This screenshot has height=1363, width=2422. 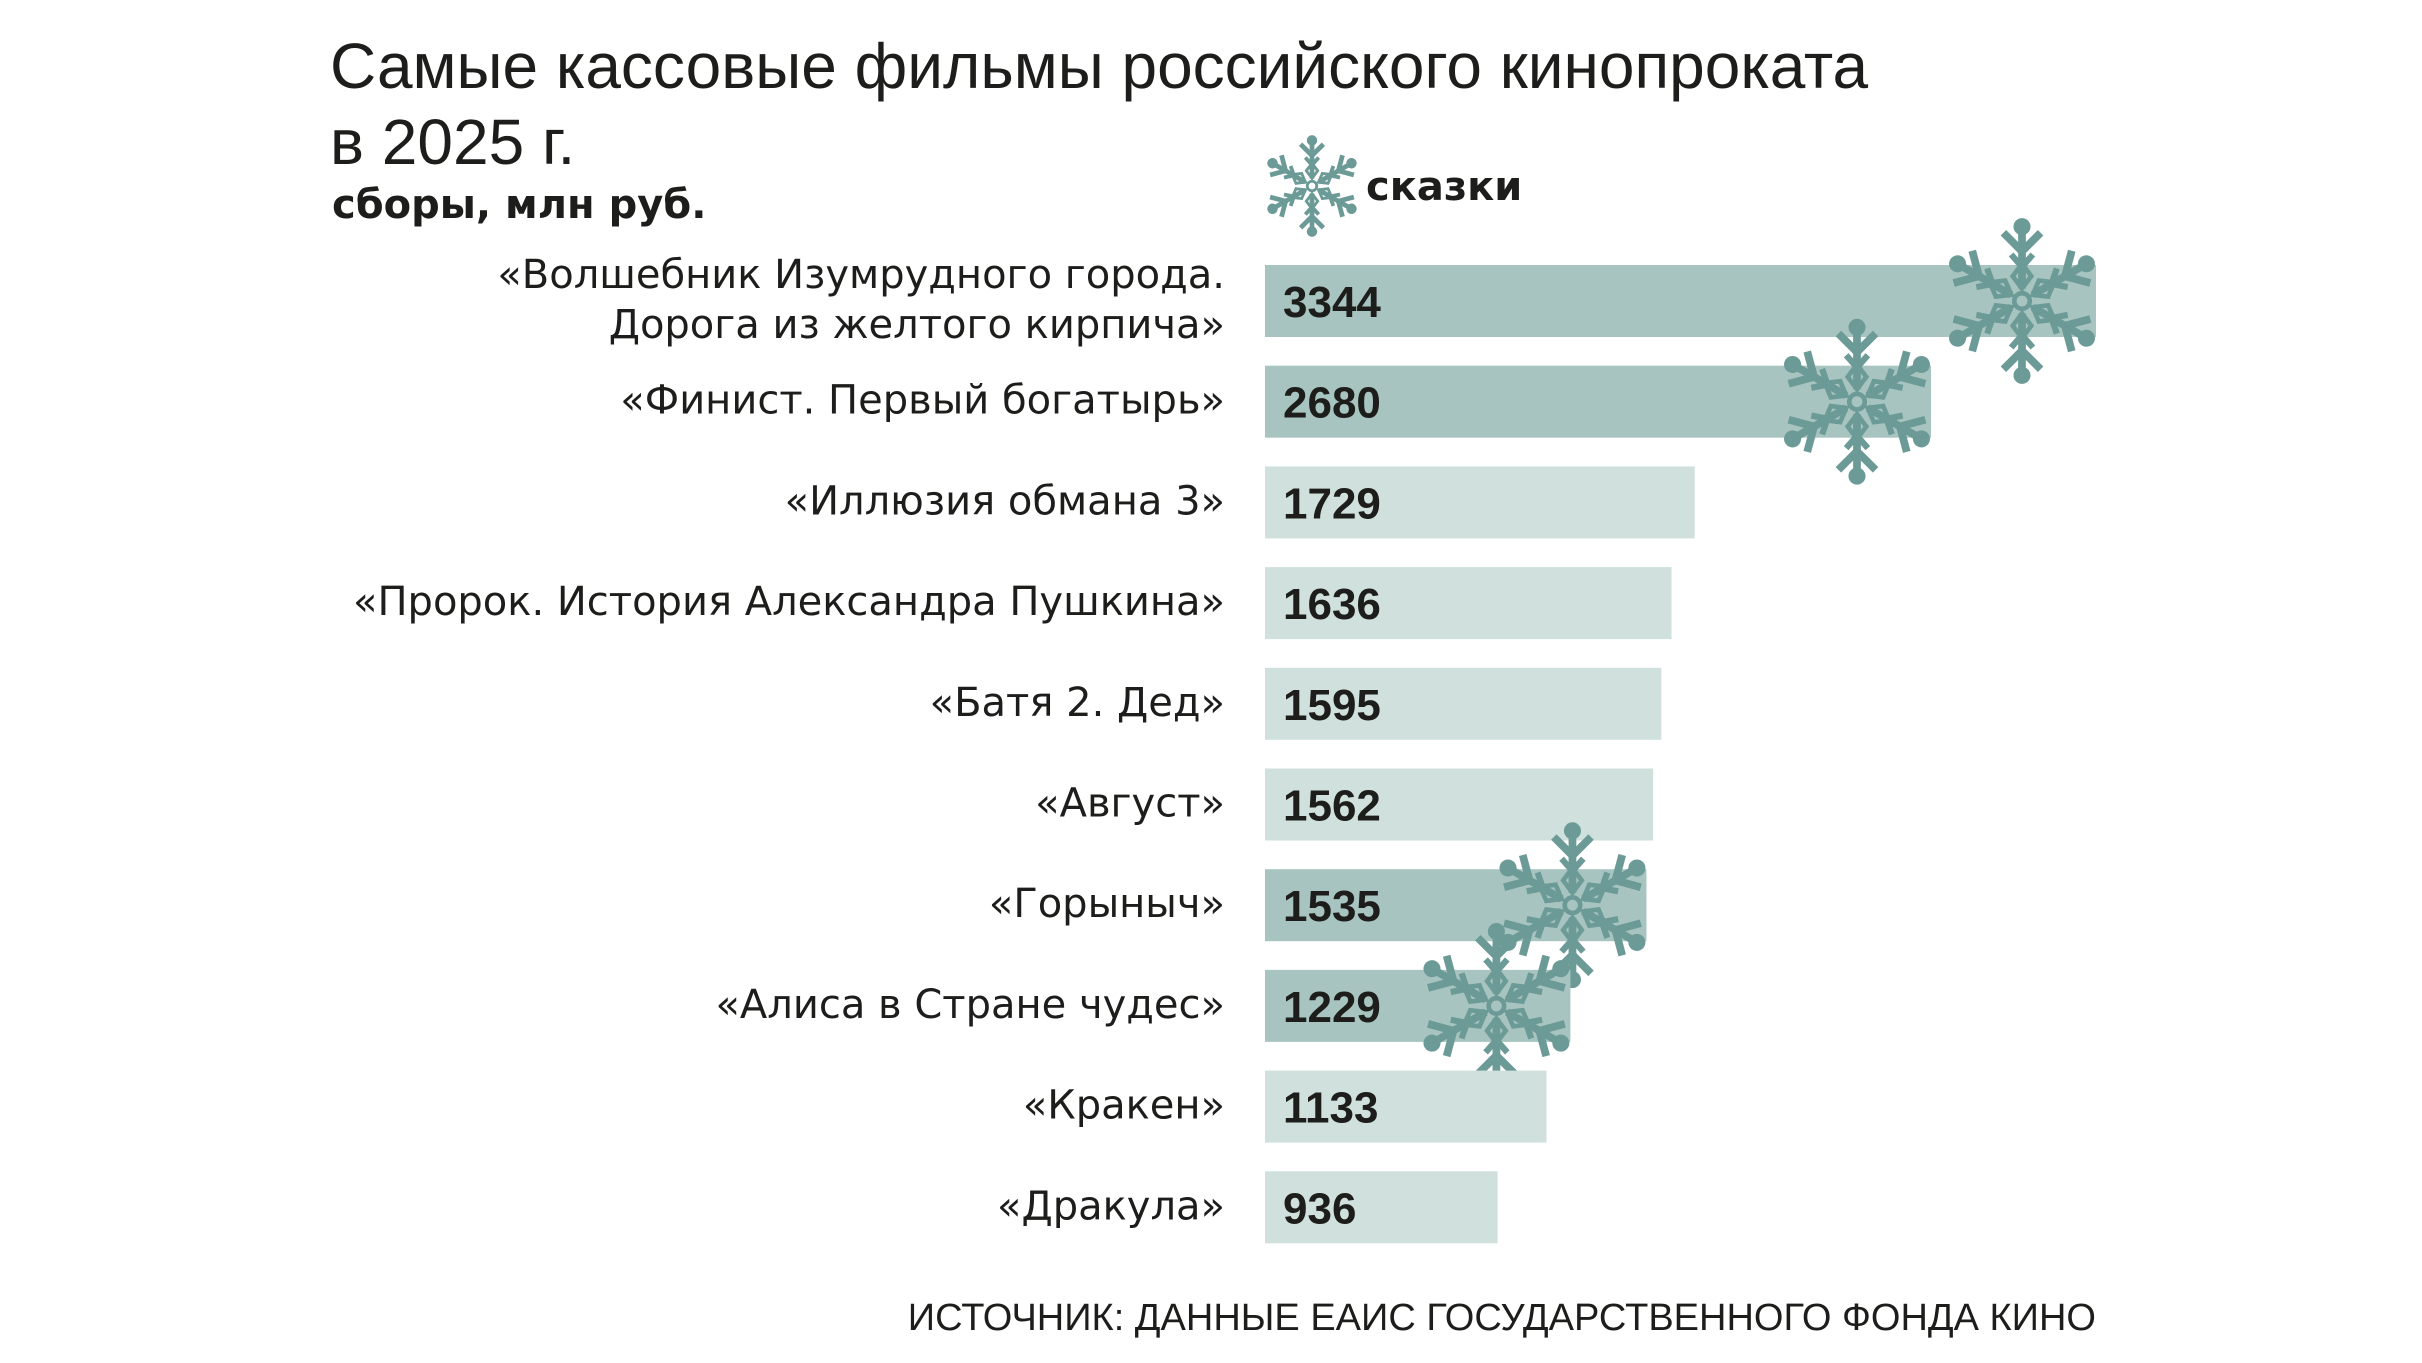 What do you see at coordinates (519, 205) in the screenshot?
I see `subtitle: сборы, млн руб.` at bounding box center [519, 205].